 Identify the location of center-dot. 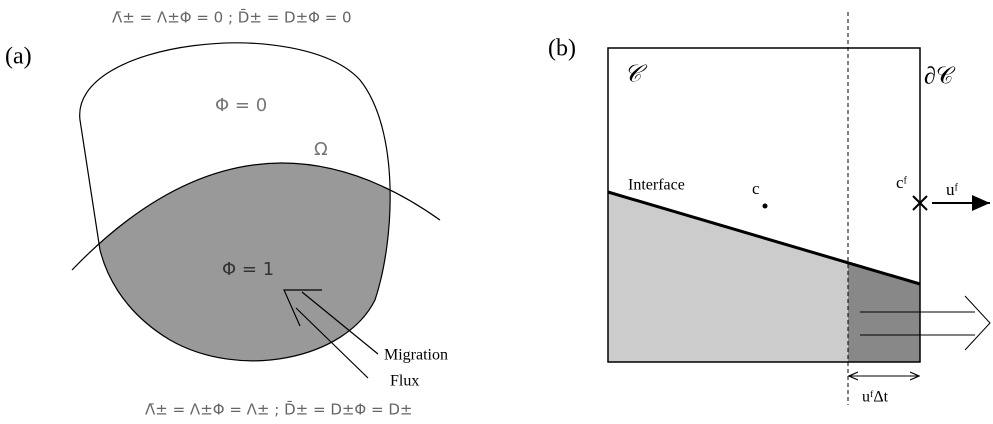
(765, 206).